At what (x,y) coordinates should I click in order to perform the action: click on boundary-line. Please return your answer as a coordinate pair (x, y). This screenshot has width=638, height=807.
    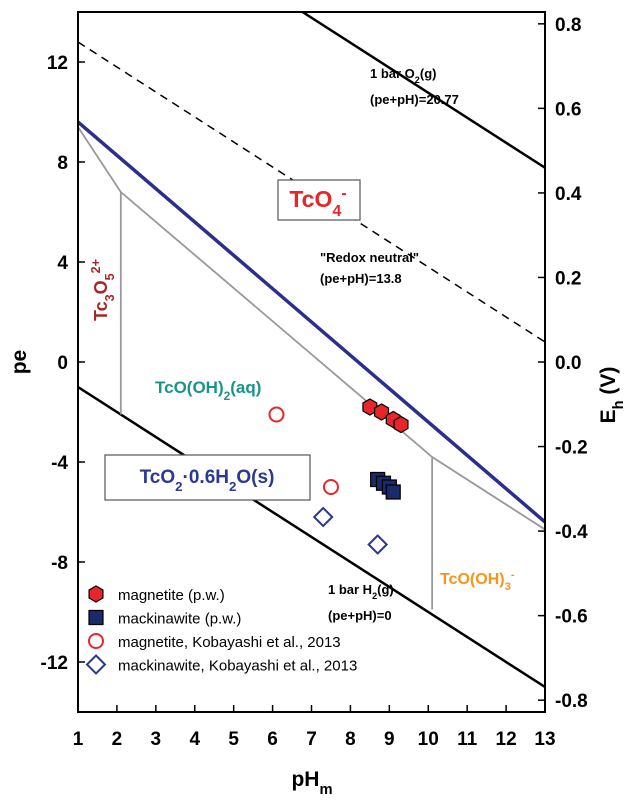
    Looking at the image, I should click on (423, 90).